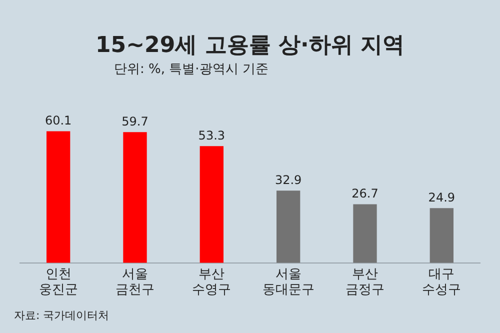 Image resolution: width=500 pixels, height=333 pixels. I want to click on x-tick-label: 서울 금천구, so click(135, 282).